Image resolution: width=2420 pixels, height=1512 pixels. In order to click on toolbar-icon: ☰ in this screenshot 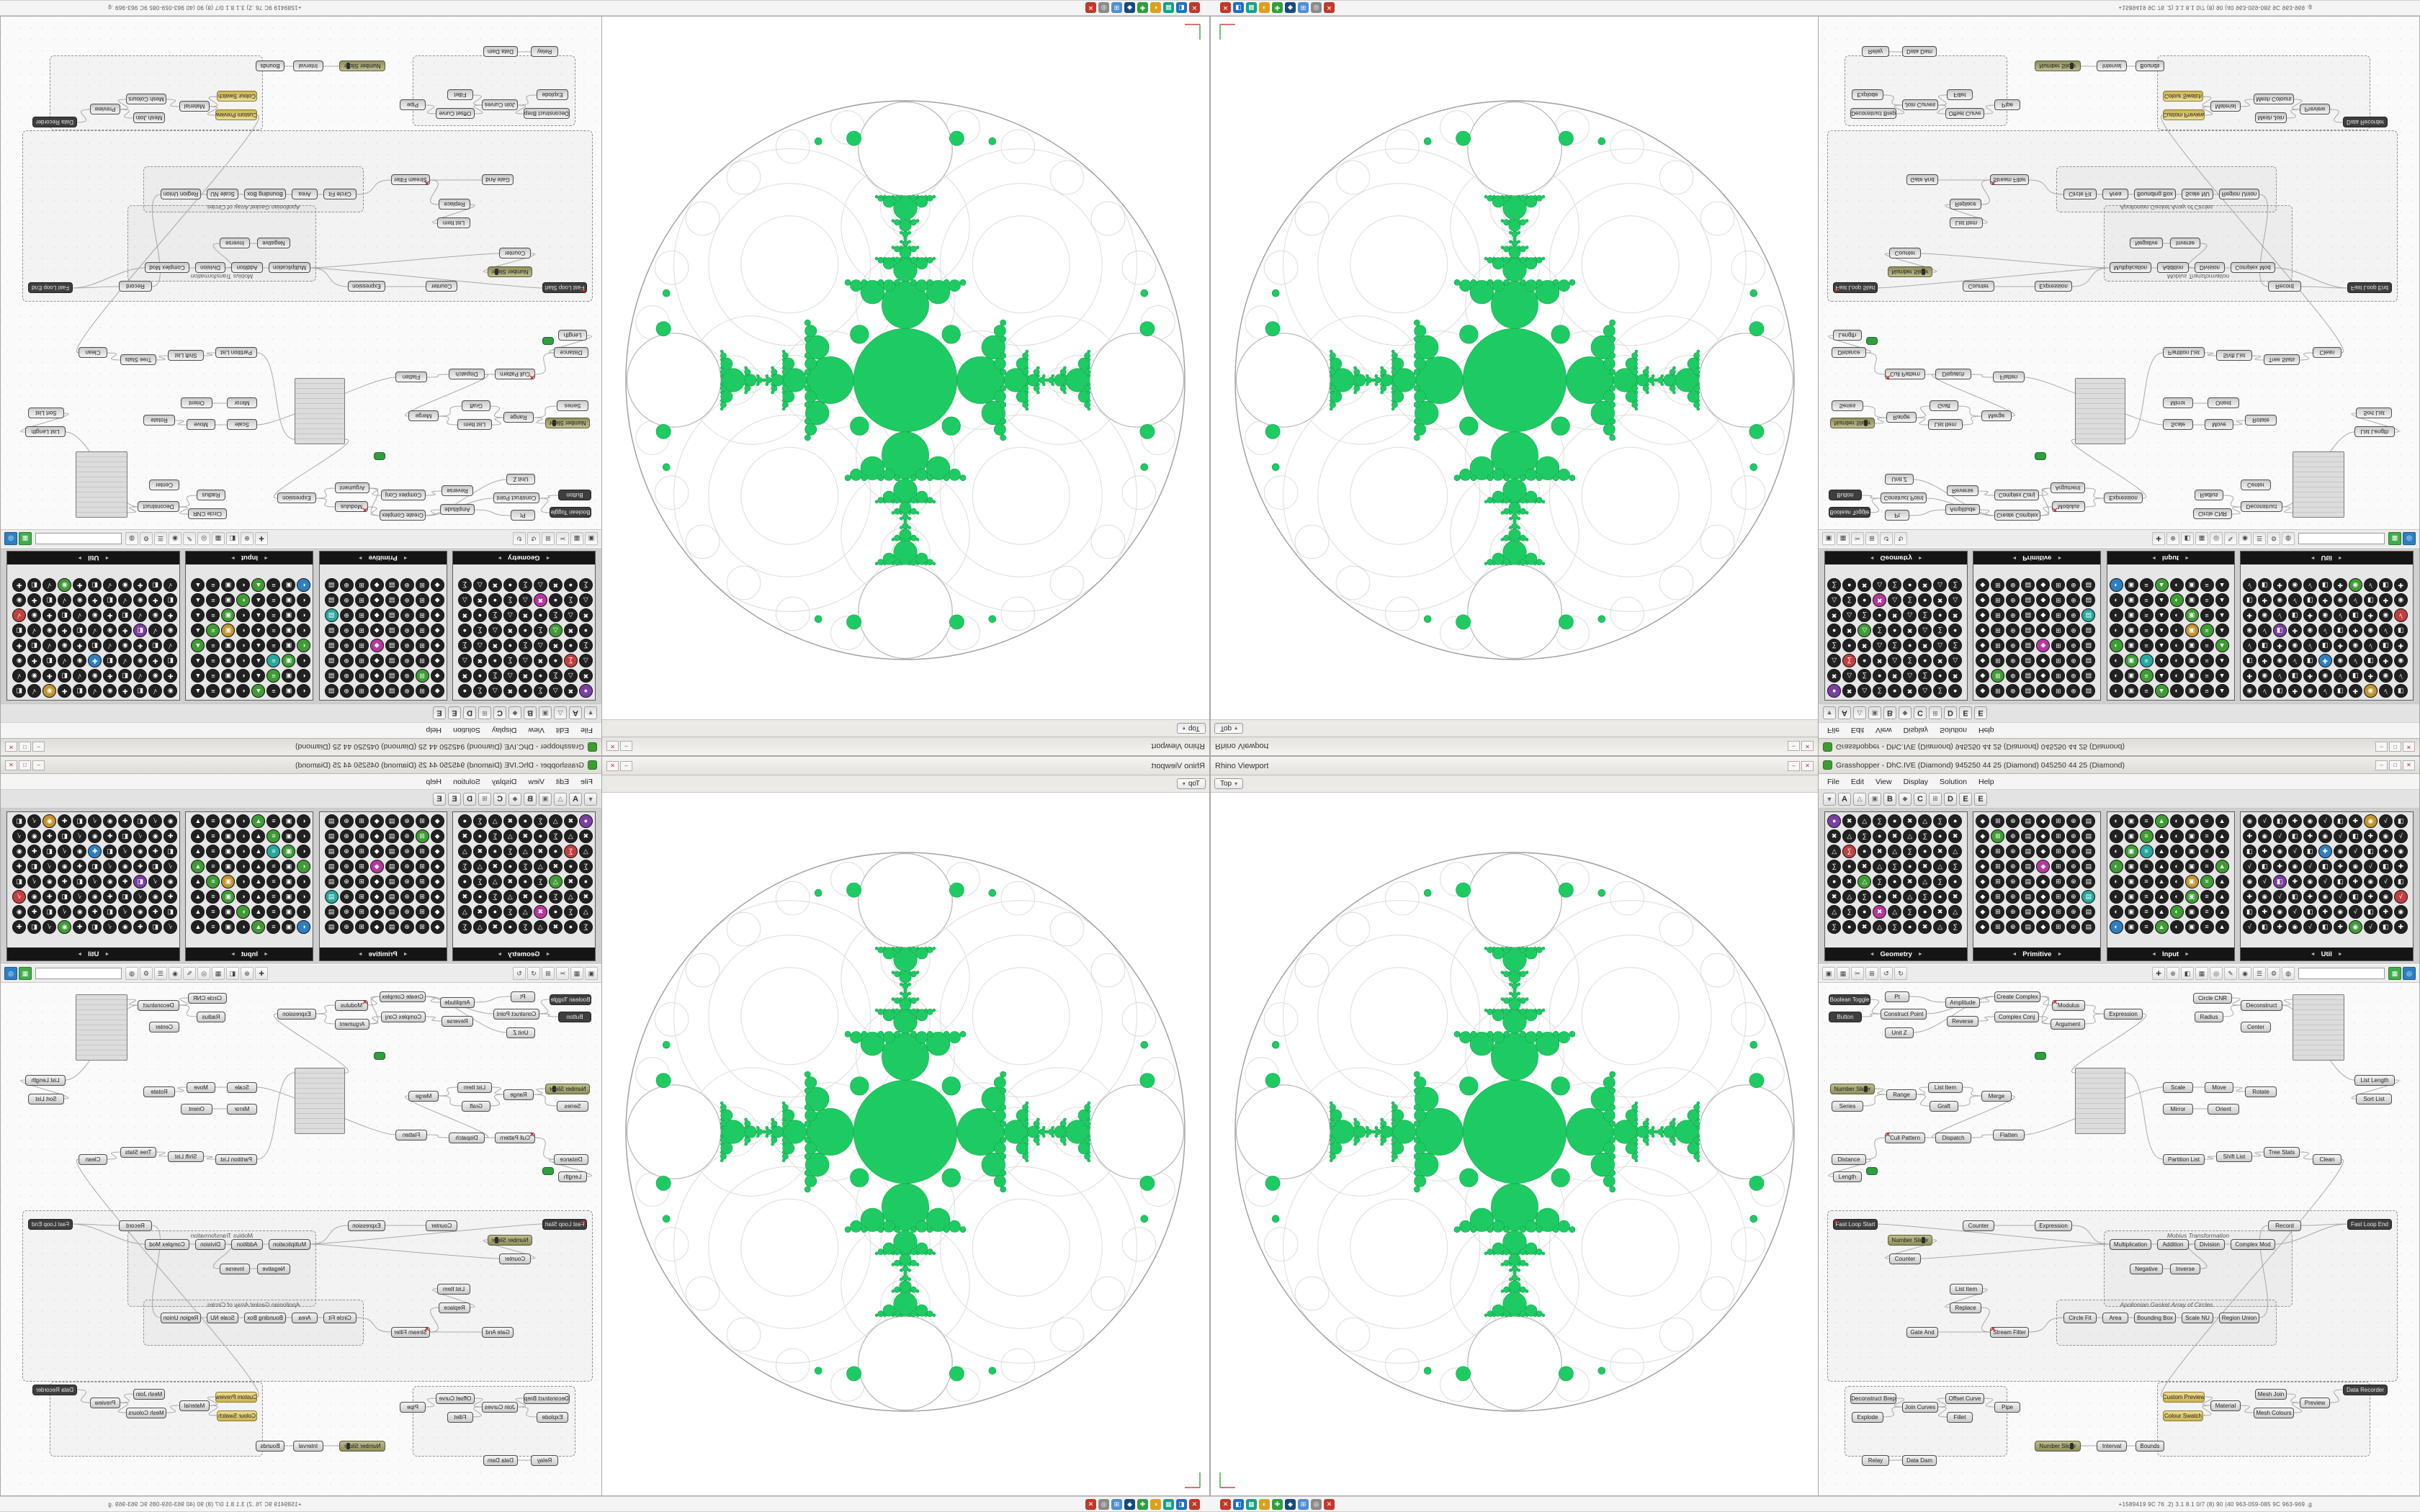, I will do `click(2259, 538)`.